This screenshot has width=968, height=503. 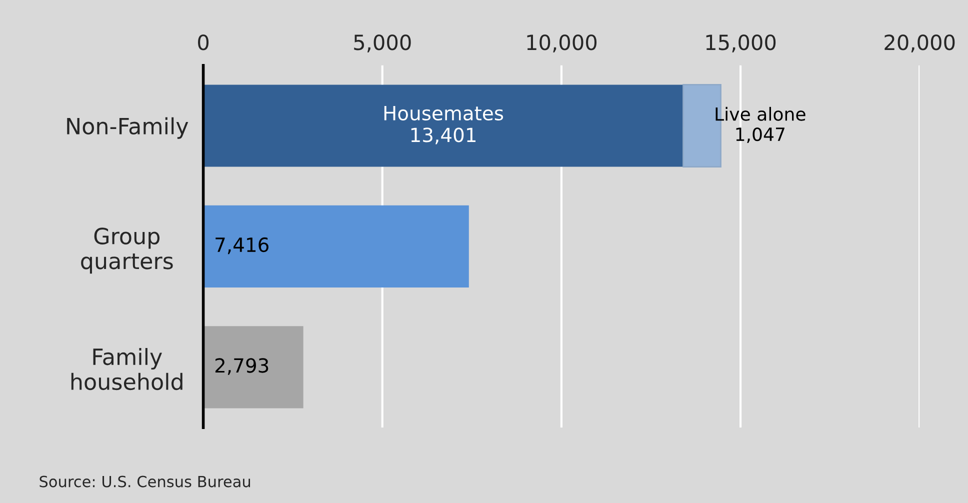 What do you see at coordinates (741, 43) in the screenshot?
I see `x-tick-label: 15,000` at bounding box center [741, 43].